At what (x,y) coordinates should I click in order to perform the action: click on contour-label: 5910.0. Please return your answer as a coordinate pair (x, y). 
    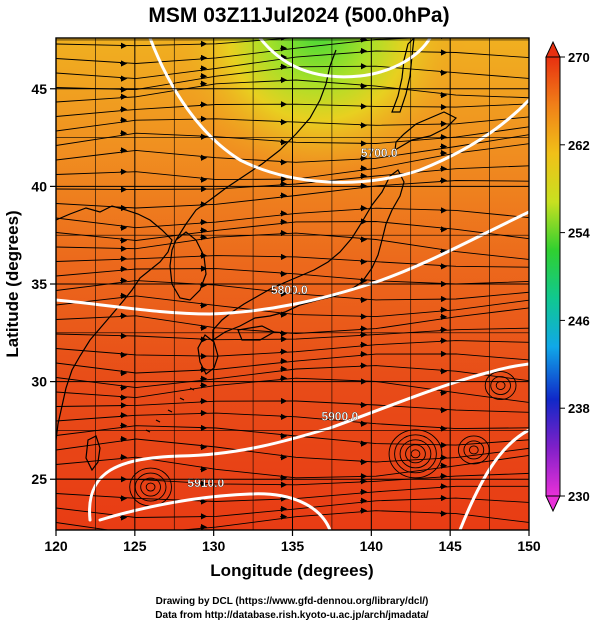
    Looking at the image, I should click on (205, 483).